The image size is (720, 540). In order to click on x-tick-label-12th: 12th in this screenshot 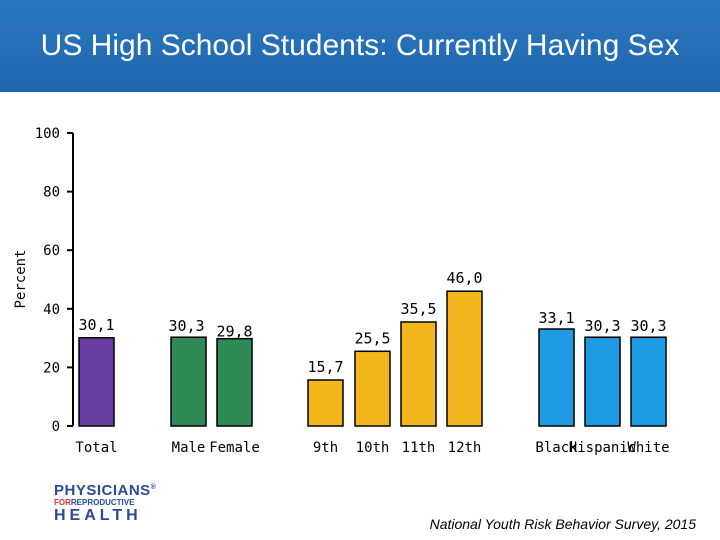, I will do `click(465, 448)`.